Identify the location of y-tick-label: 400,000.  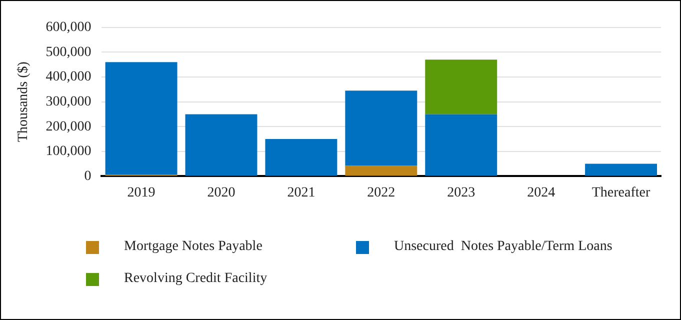
(69, 77).